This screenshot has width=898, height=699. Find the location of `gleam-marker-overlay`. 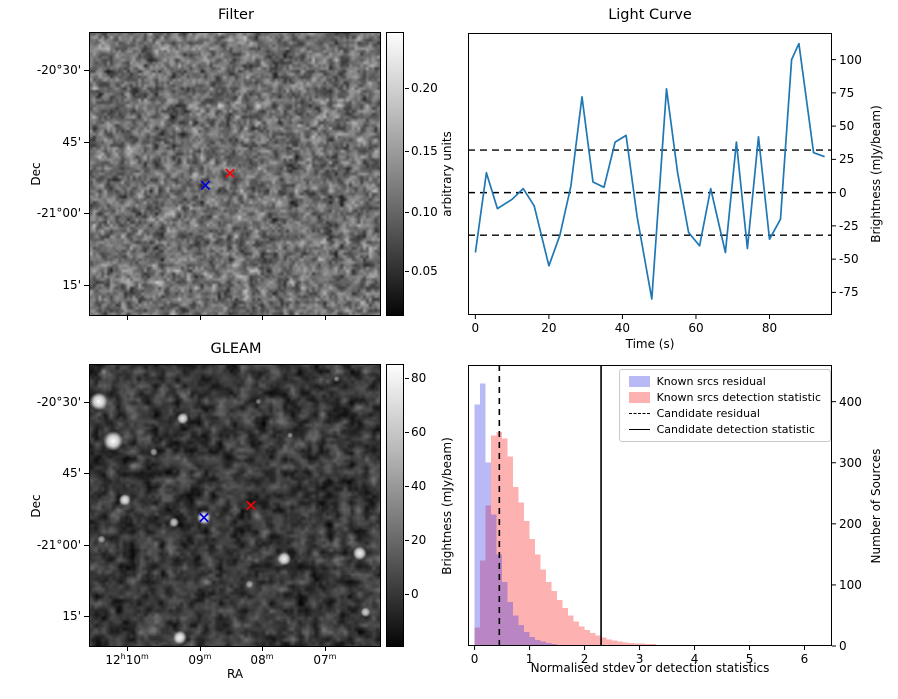

gleam-marker-overlay is located at coordinates (227, 511).